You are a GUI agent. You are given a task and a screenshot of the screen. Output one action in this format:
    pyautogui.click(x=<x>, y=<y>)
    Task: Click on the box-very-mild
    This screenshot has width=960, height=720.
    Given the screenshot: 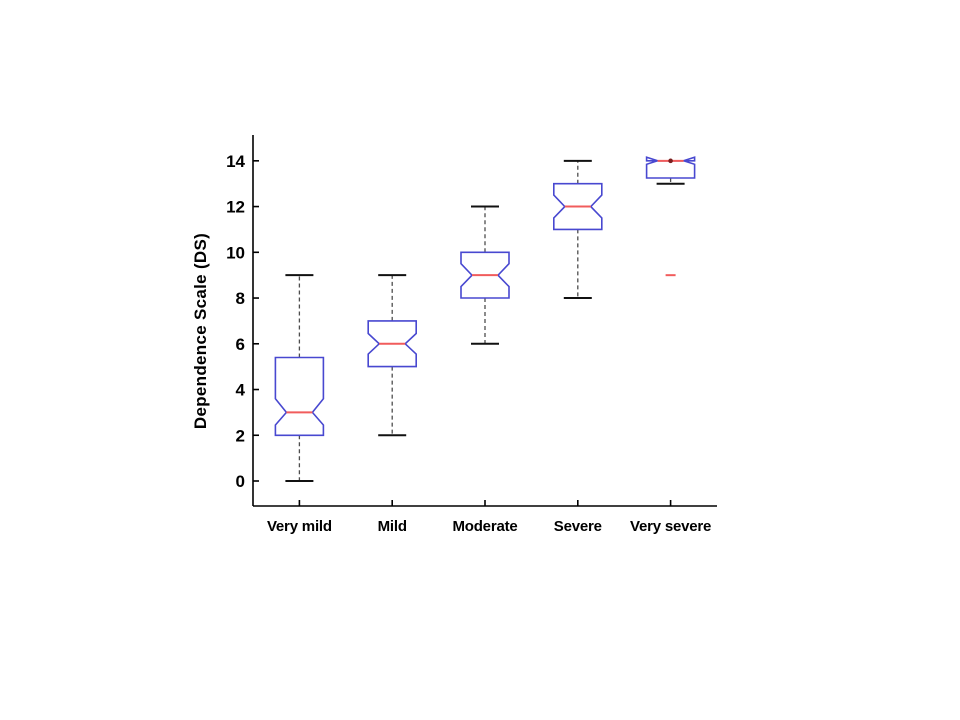 What is the action you would take?
    pyautogui.click(x=299, y=396)
    